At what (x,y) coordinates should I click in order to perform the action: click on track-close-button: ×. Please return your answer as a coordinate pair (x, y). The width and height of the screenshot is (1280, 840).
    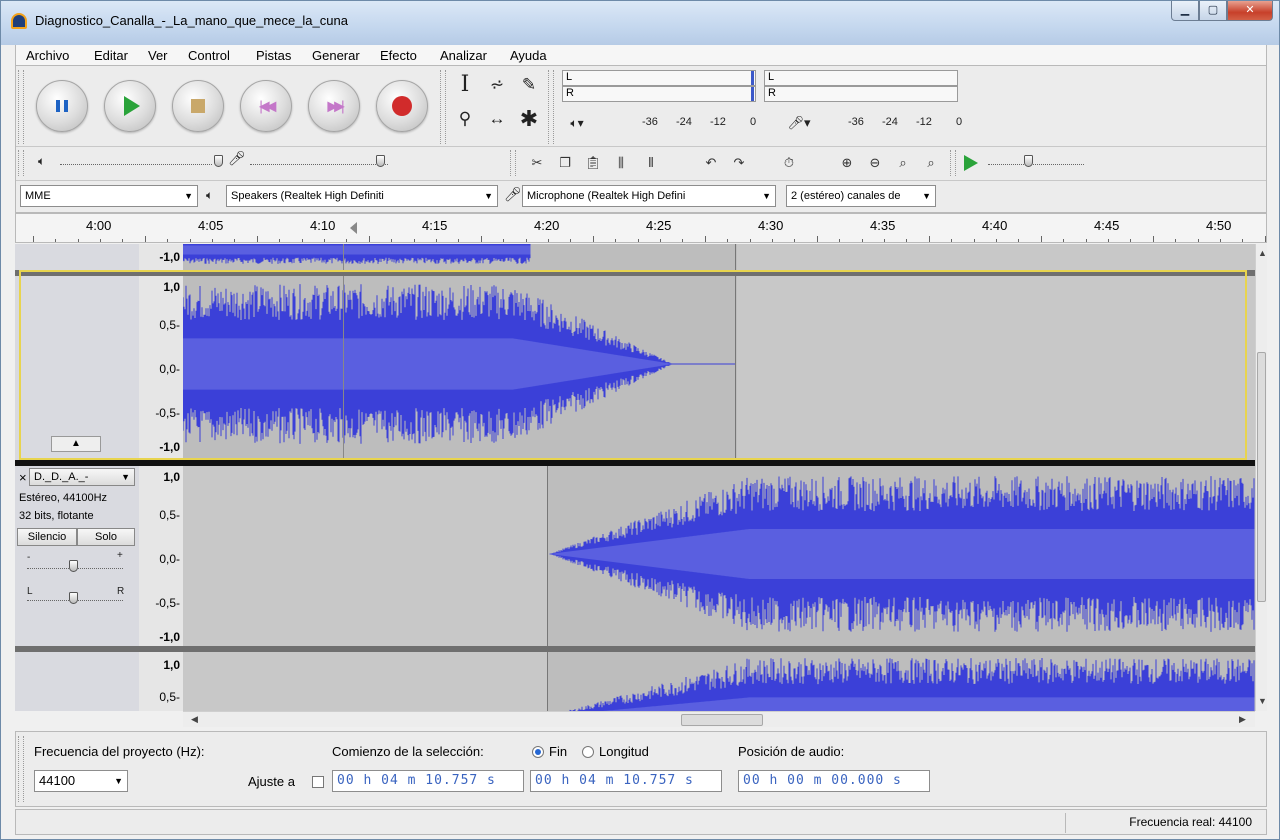
    Looking at the image, I should click on (23, 477).